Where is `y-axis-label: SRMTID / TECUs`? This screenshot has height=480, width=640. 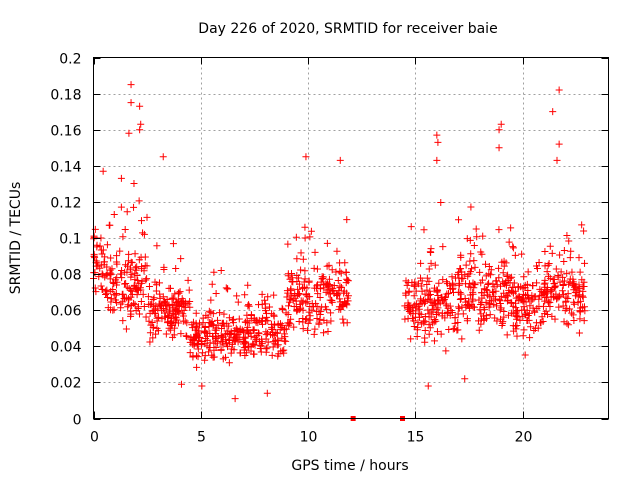 y-axis-label: SRMTID / TECUs is located at coordinates (16, 238).